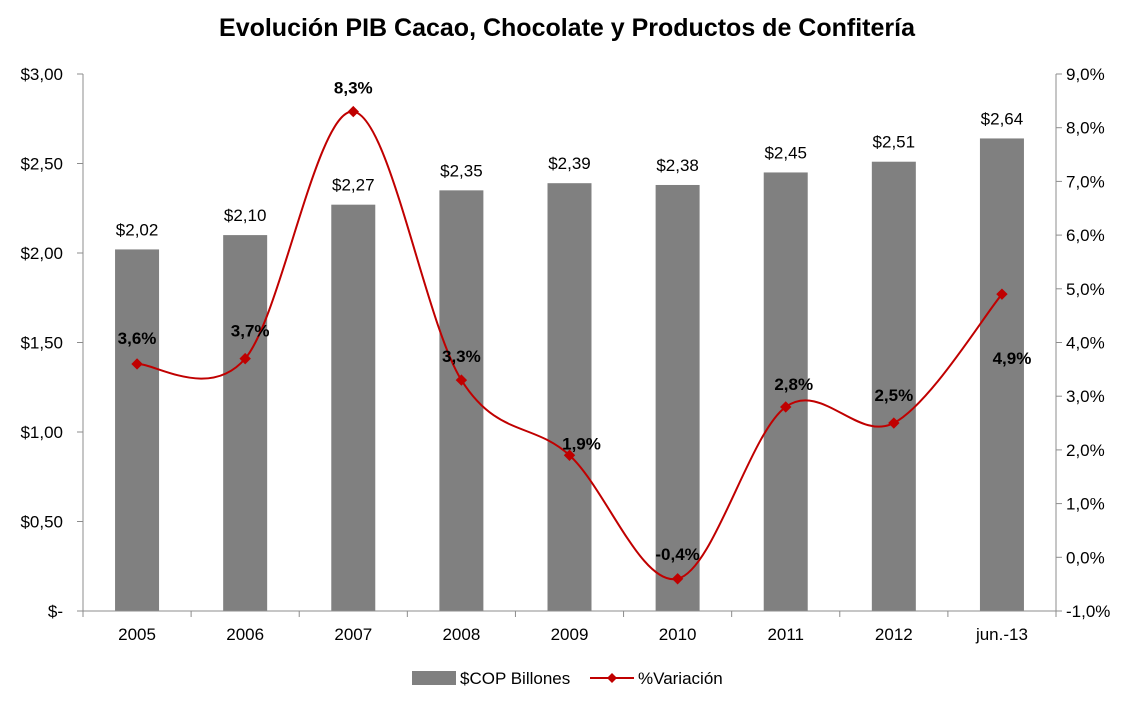 This screenshot has width=1134, height=709. Describe the element at coordinates (245, 358) in the screenshot. I see `line-point-2006` at that location.